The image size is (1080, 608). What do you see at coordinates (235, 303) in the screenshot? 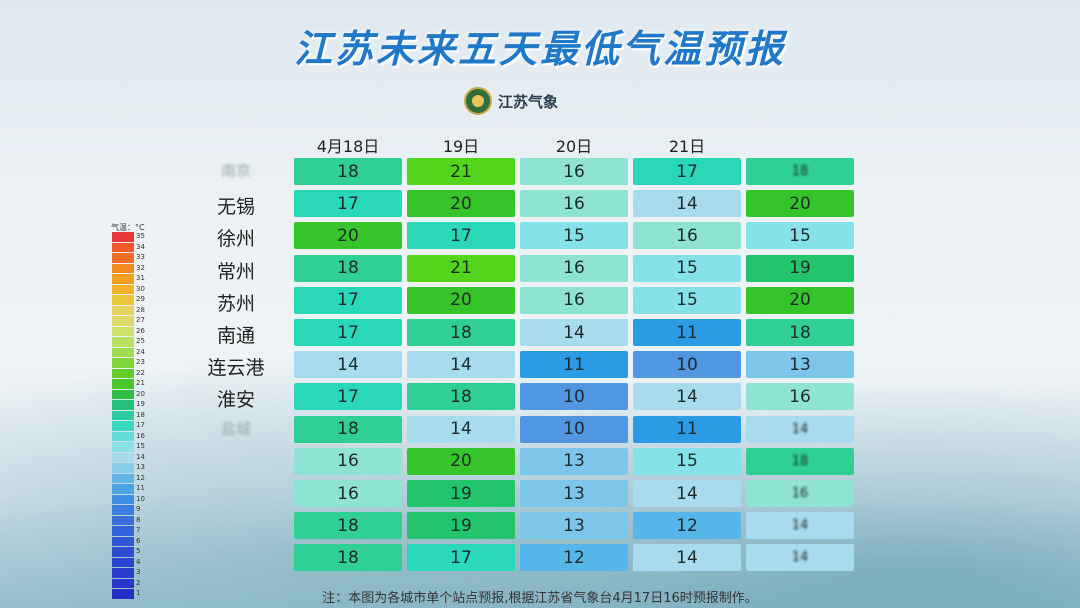
I see `city-label: 苏州` at bounding box center [235, 303].